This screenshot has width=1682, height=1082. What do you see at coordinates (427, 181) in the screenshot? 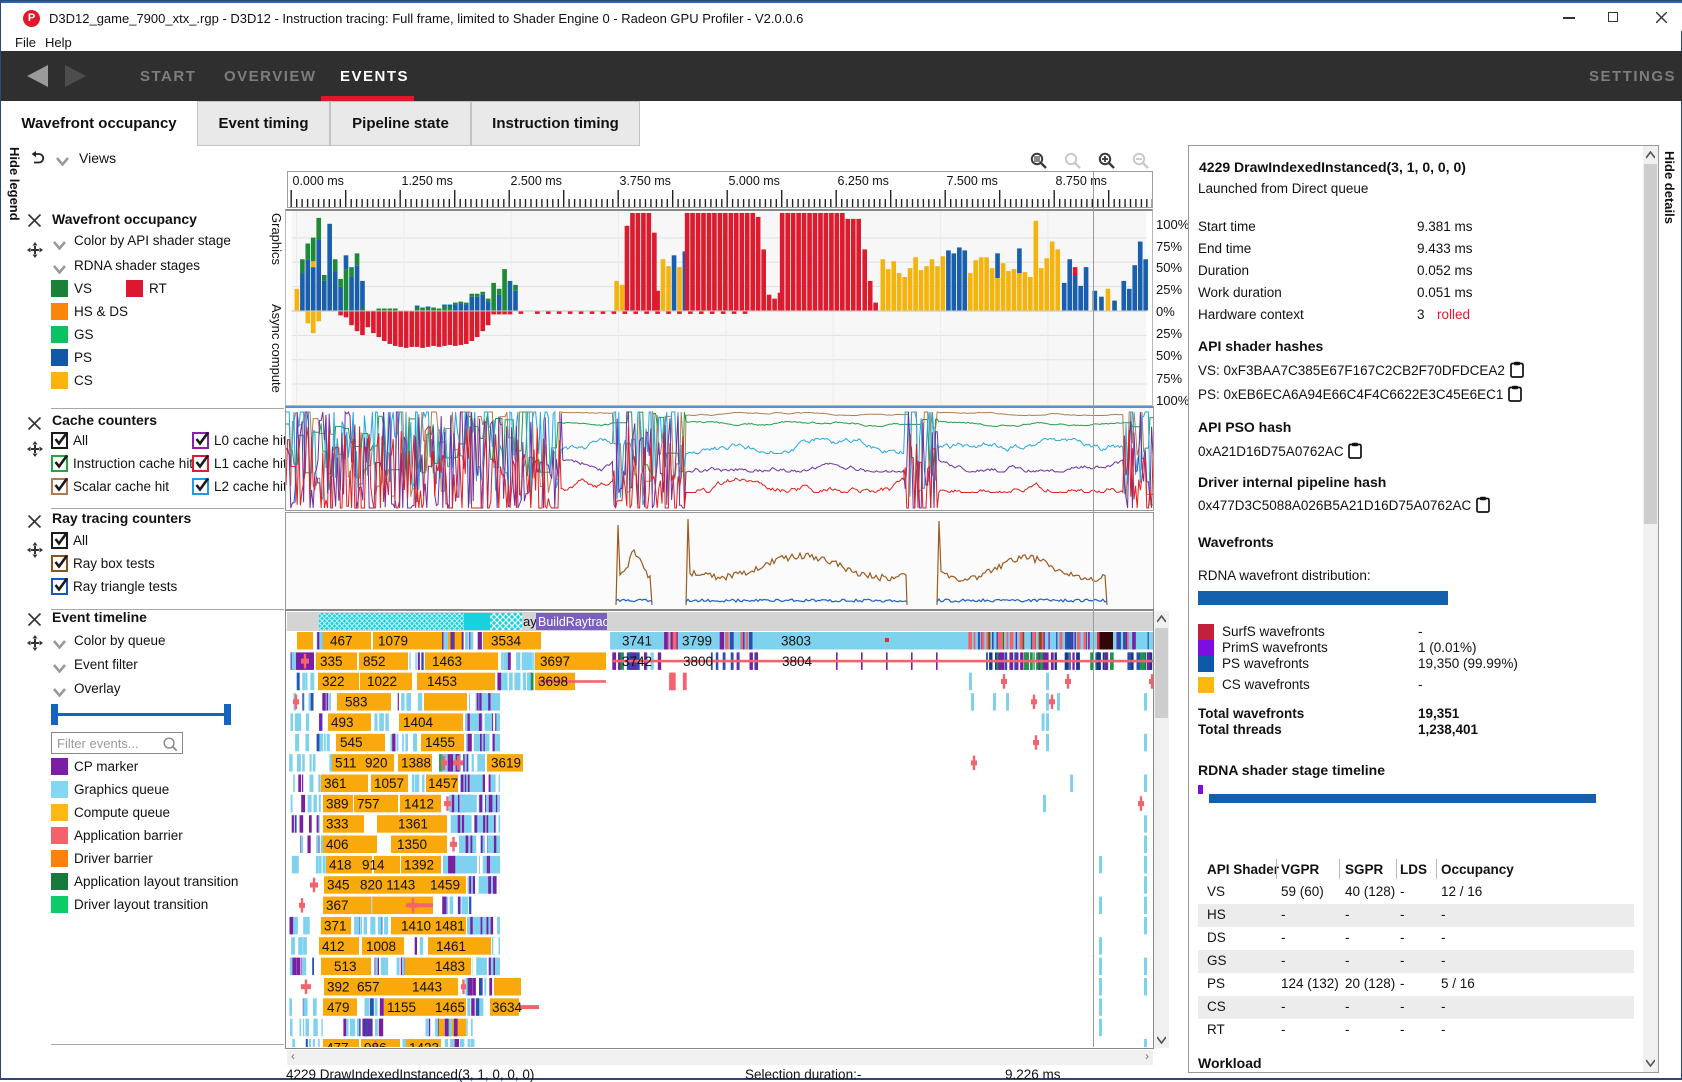
I see `svg-text: 1.250 ms` at bounding box center [427, 181].